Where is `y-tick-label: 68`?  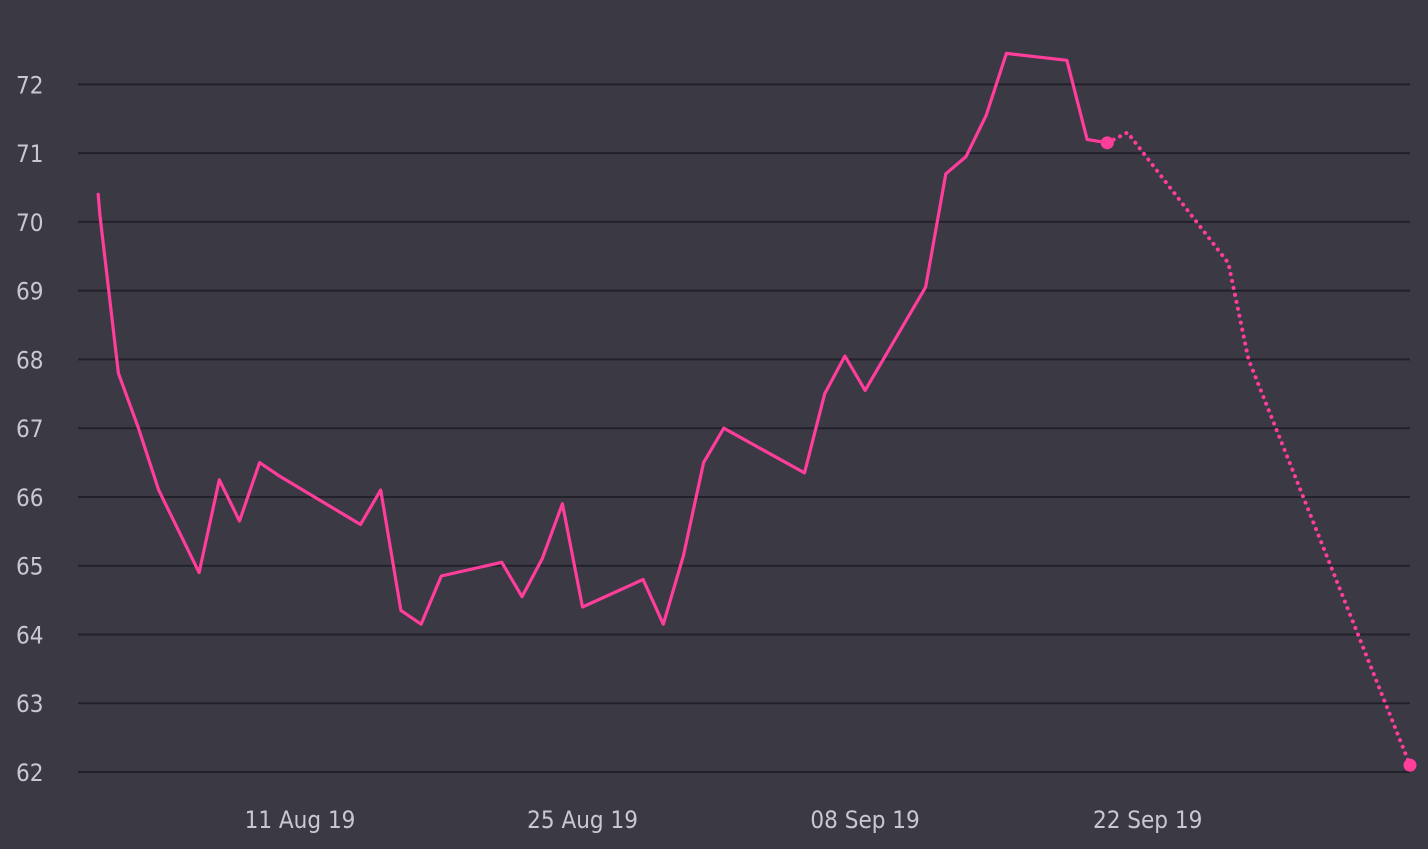 y-tick-label: 68 is located at coordinates (29, 360).